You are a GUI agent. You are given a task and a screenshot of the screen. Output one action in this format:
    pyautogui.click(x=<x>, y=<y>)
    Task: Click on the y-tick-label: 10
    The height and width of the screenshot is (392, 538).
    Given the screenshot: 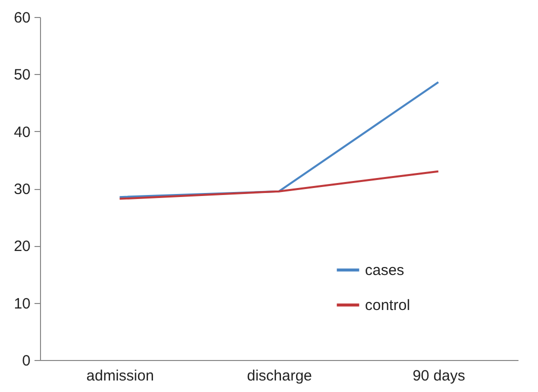 What is the action you would take?
    pyautogui.click(x=22, y=303)
    